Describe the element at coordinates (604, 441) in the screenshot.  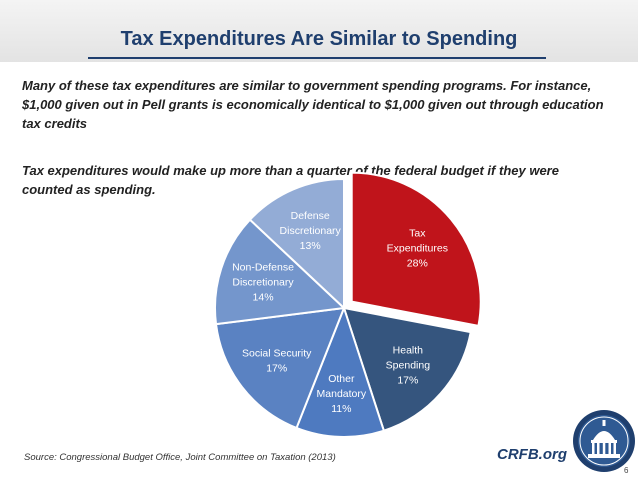
I see `capitol-seal-icon` at that location.